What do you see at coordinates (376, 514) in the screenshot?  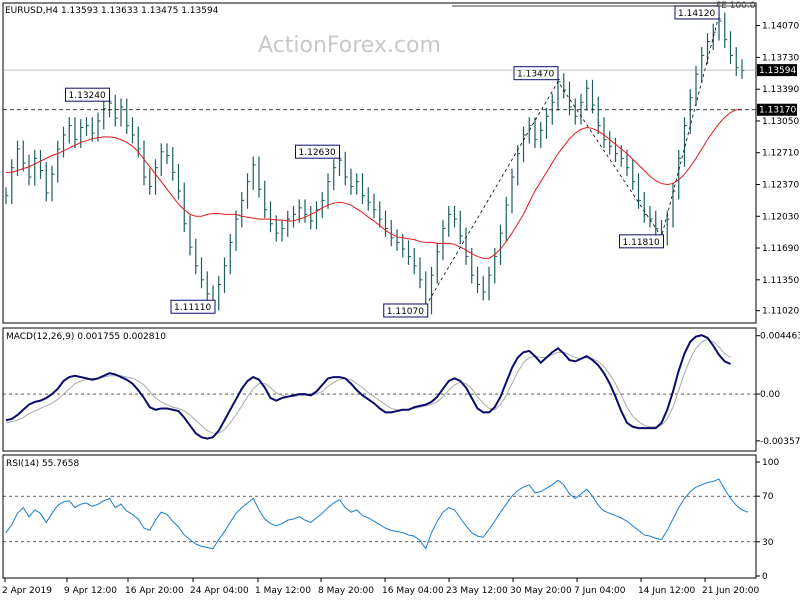 I see `rsi-line` at bounding box center [376, 514].